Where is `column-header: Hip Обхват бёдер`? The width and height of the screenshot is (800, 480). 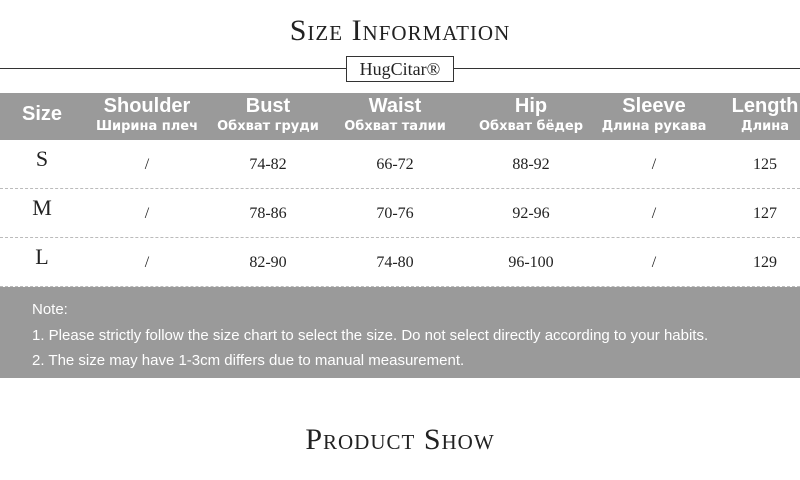 column-header: Hip Обхват бёдер is located at coordinates (531, 114).